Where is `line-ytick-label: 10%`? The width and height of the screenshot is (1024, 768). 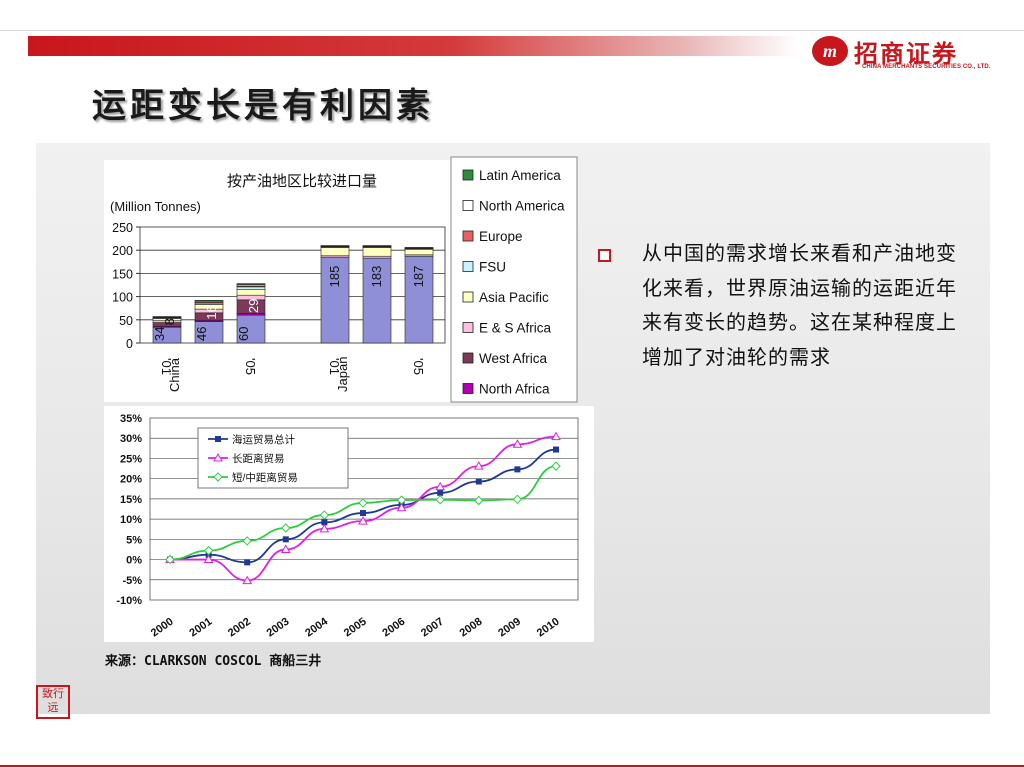 line-ytick-label: 10% is located at coordinates (131, 520).